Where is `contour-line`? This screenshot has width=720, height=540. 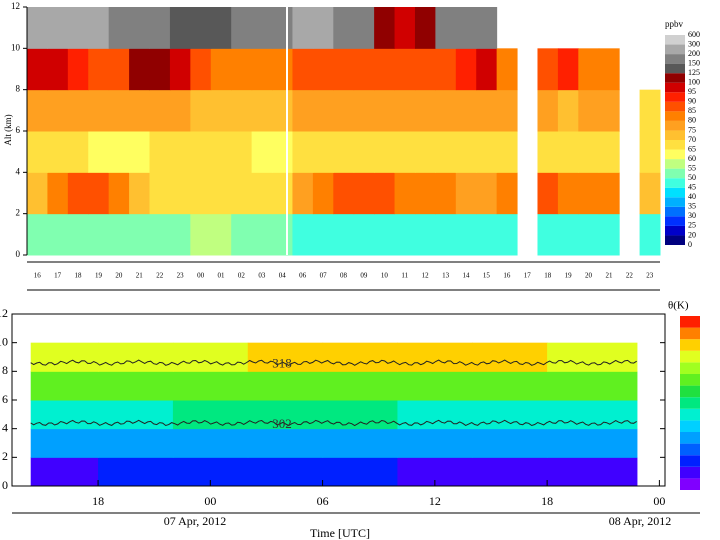 contour-line is located at coordinates (333, 362).